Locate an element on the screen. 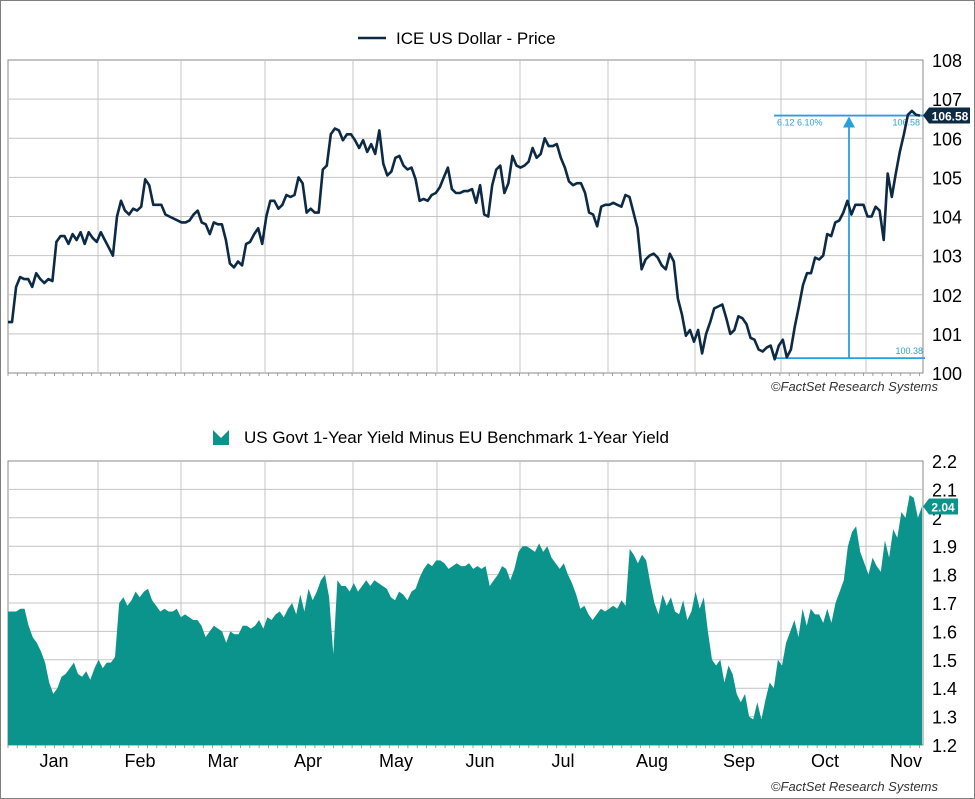 The image size is (975, 799). price-badge-value: 106.58 is located at coordinates (950, 117).